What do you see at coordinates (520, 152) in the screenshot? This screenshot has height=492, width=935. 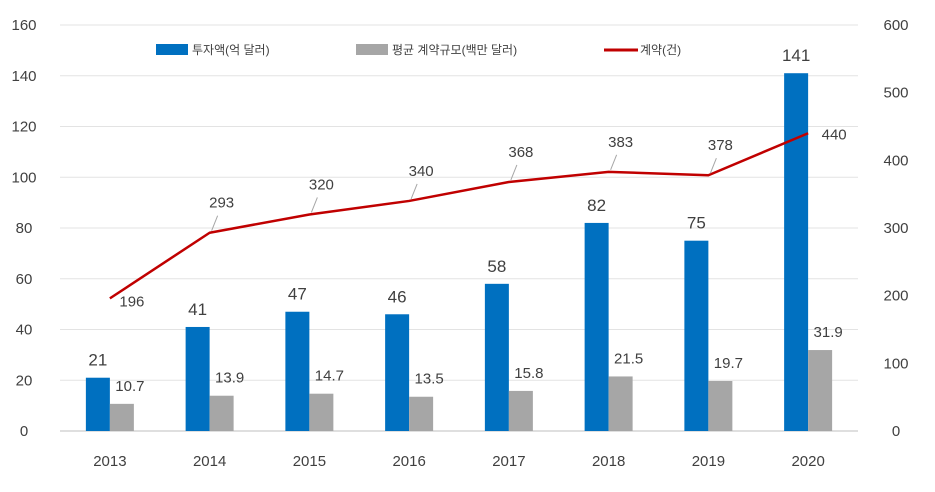 I see `contract-count-data-label: 368` at bounding box center [520, 152].